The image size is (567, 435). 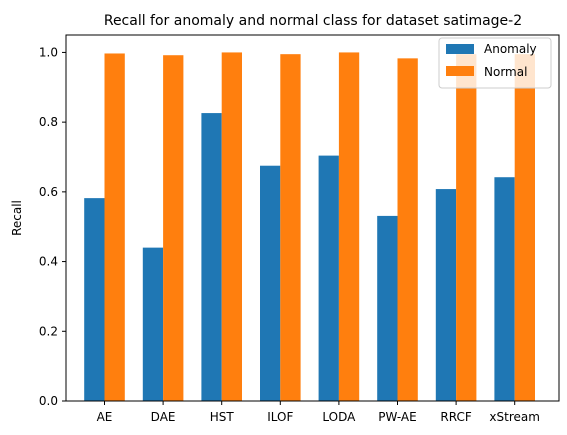 I want to click on bar-anomaly-ae, so click(x=94, y=299).